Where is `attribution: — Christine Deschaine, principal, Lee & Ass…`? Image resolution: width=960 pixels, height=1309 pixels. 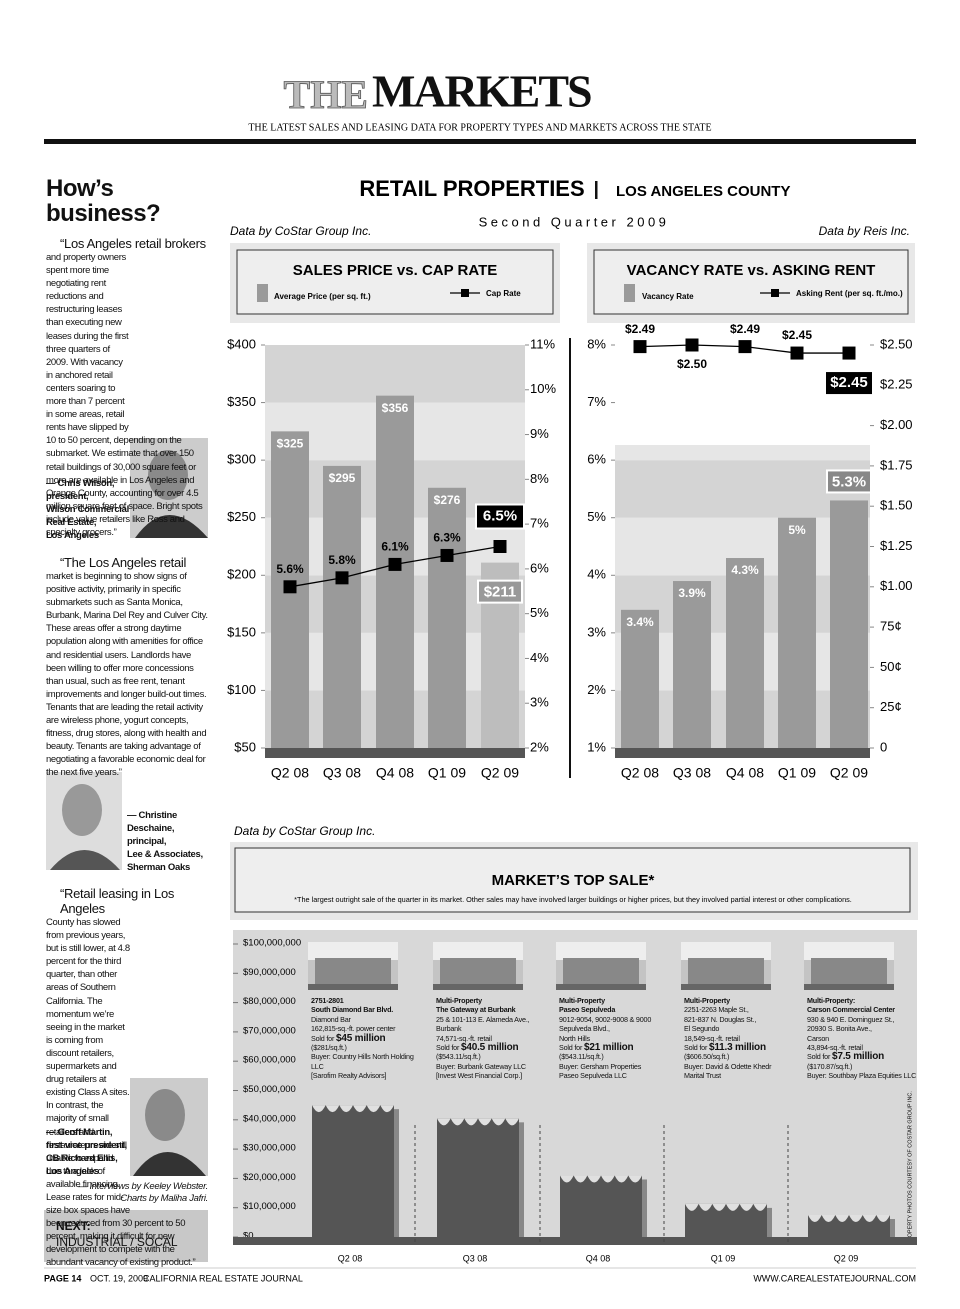
attribution: — Christine Deschaine, principal, Lee & Ass… is located at coordinates (172, 841).